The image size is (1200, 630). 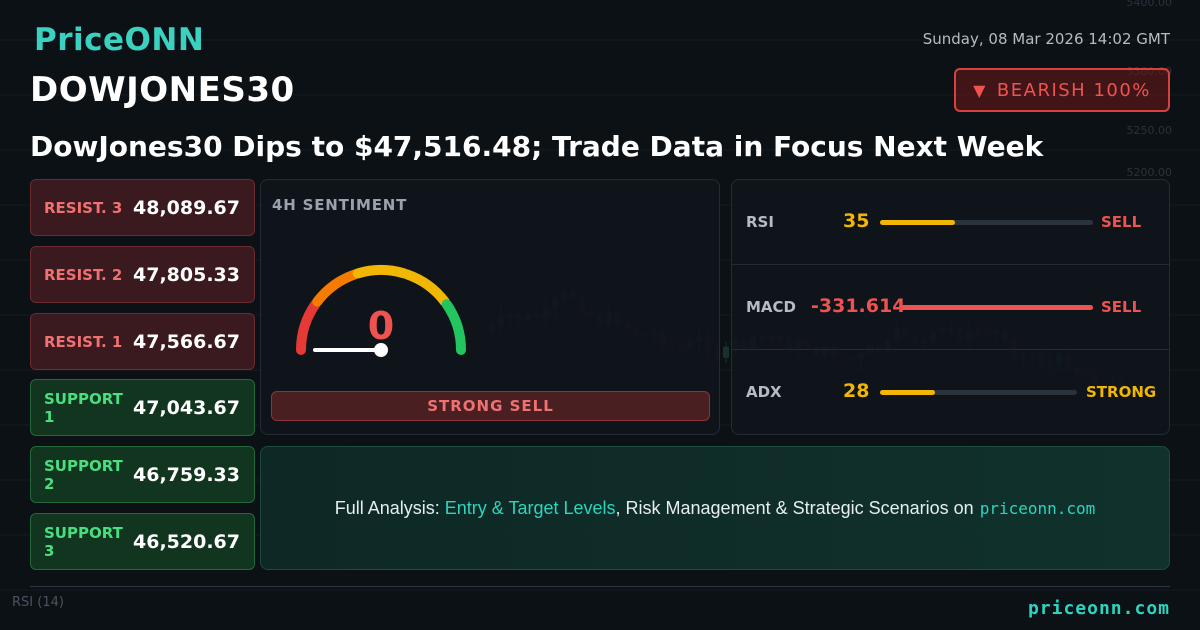 I want to click on footer-site-link: priceonn.com, so click(x=1098, y=608).